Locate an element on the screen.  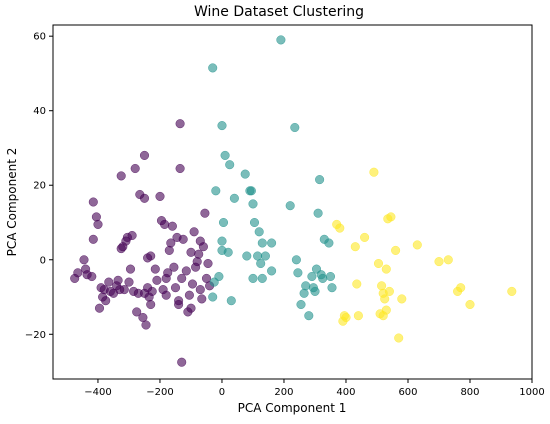
x-axis: −400 −200 0 200 400 600 800 1000 is located at coordinates (314, 388).